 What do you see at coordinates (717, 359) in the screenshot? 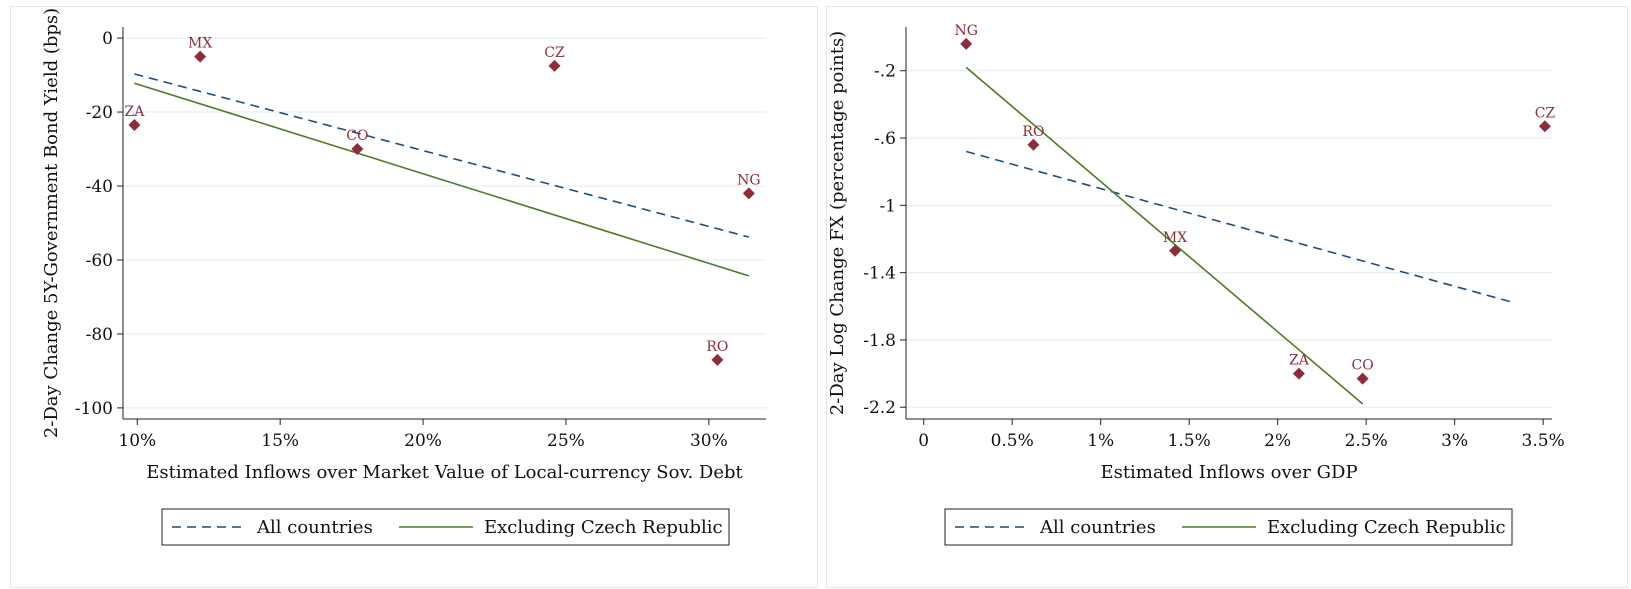
I see `left-point-ro` at bounding box center [717, 359].